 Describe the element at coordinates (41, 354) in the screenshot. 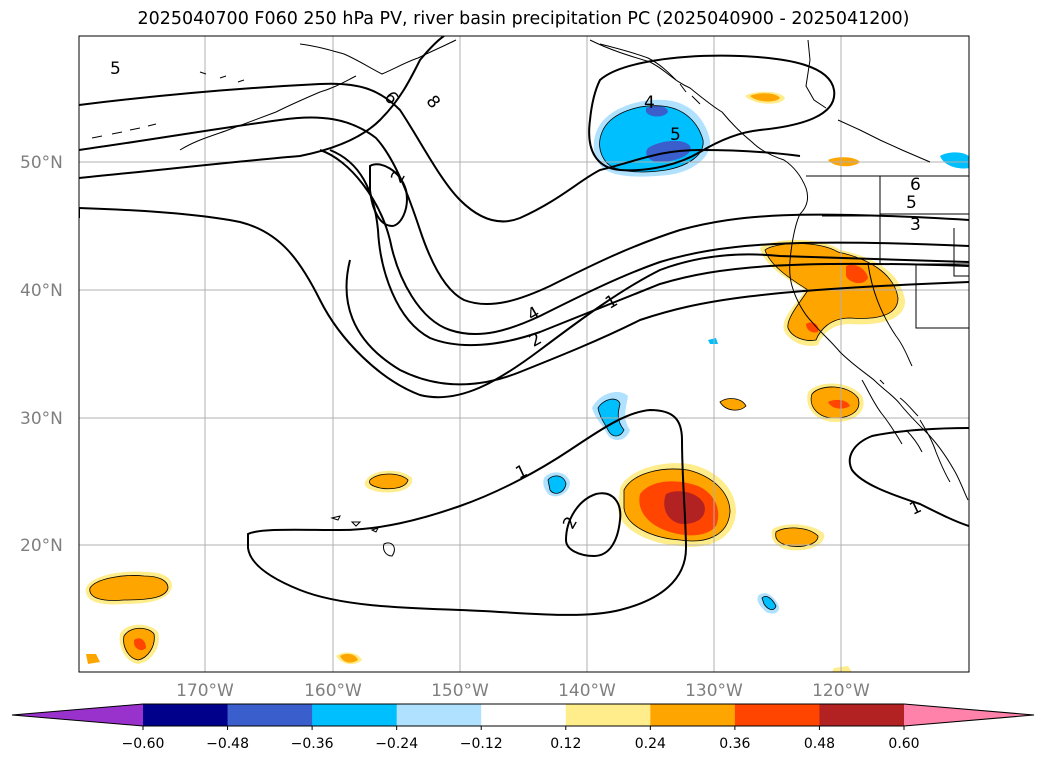

I see `latitude-labels: 50°N 40°N 30°N 20°N` at that location.